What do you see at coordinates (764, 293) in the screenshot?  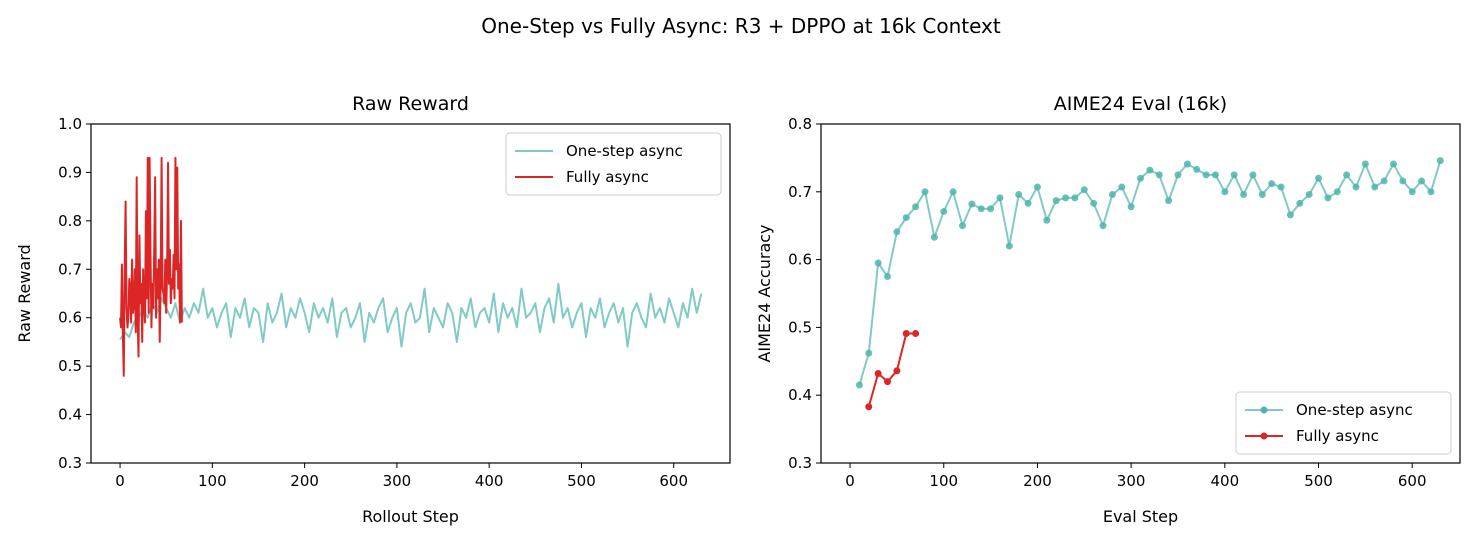 I see `y-axis-label: AIME24 Accuracy` at bounding box center [764, 293].